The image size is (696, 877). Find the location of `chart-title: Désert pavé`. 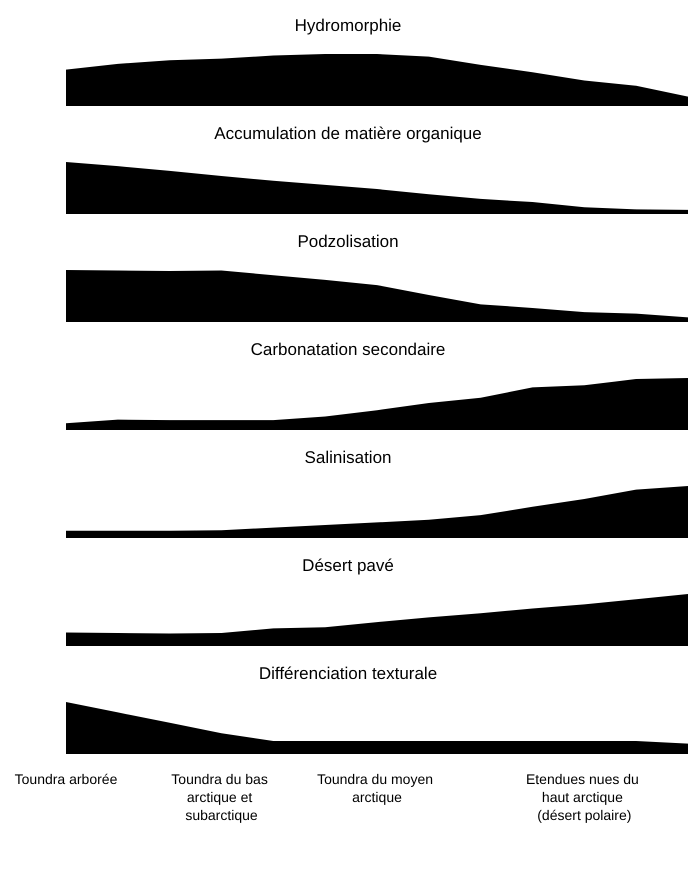

chart-title: Désert pavé is located at coordinates (348, 565).